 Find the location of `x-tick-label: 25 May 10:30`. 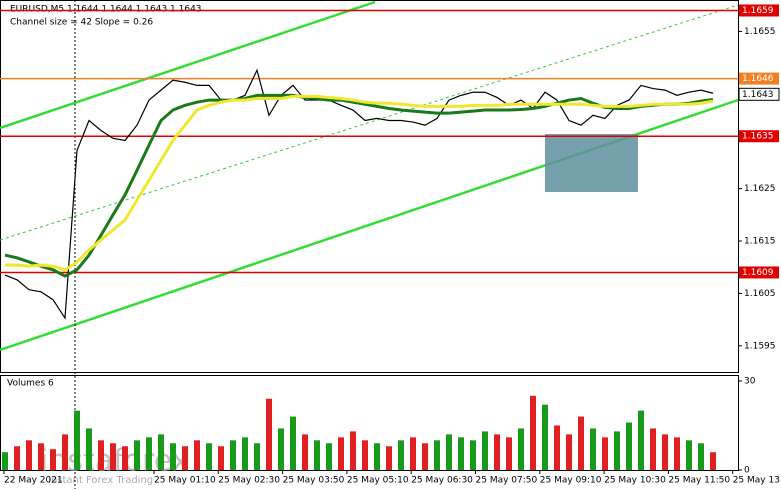

x-tick-label: 25 May 10:30 is located at coordinates (635, 481).